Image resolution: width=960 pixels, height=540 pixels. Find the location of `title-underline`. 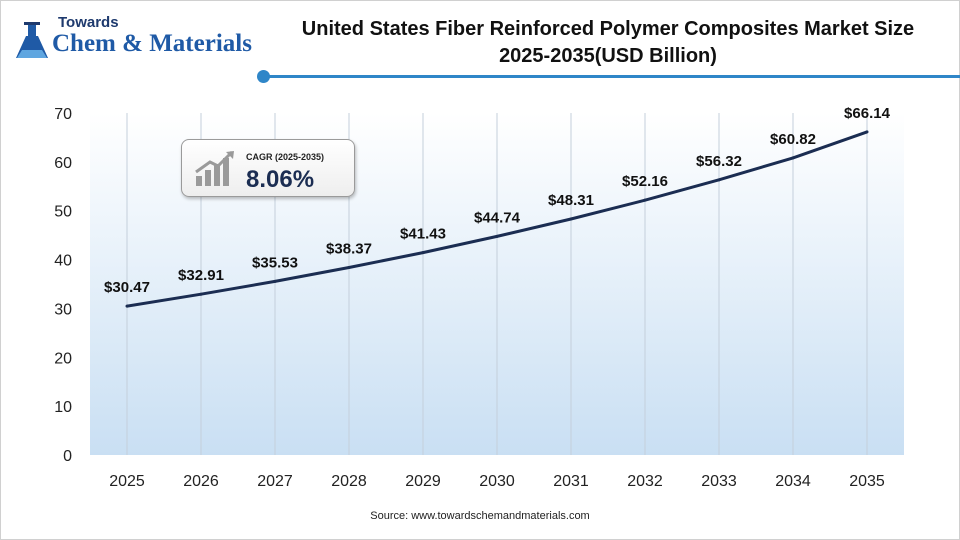

title-underline is located at coordinates (611, 76).